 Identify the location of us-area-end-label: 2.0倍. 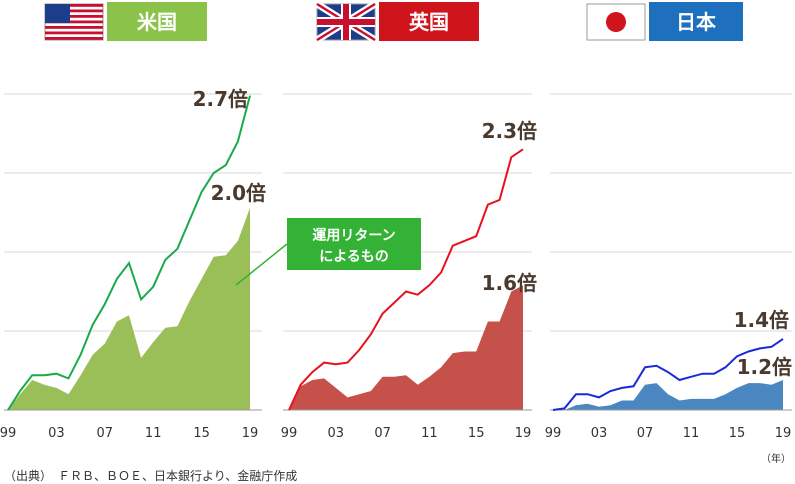
(238, 193).